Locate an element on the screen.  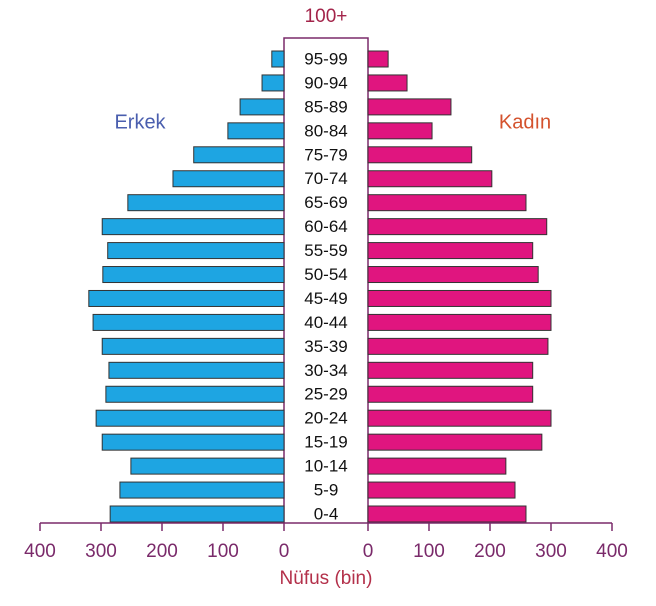
category-label: 25-29 is located at coordinates (325, 394).